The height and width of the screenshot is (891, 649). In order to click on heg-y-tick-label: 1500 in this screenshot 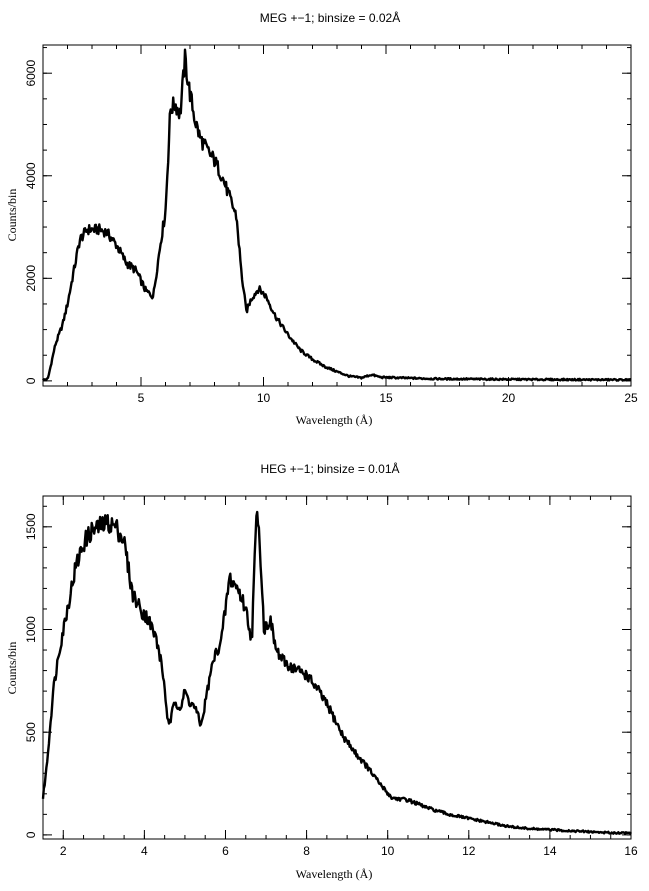, I will do `click(31, 526)`.